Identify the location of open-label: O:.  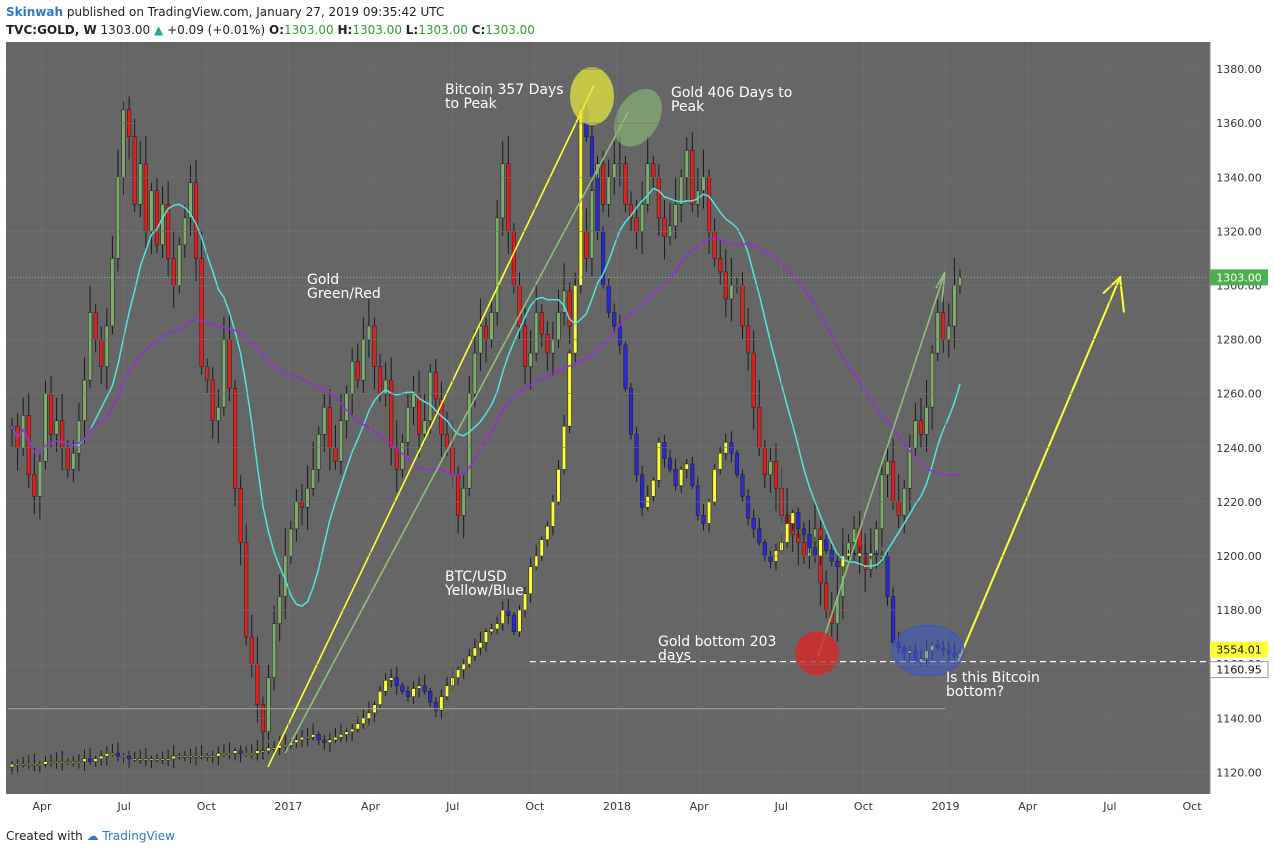
(277, 30).